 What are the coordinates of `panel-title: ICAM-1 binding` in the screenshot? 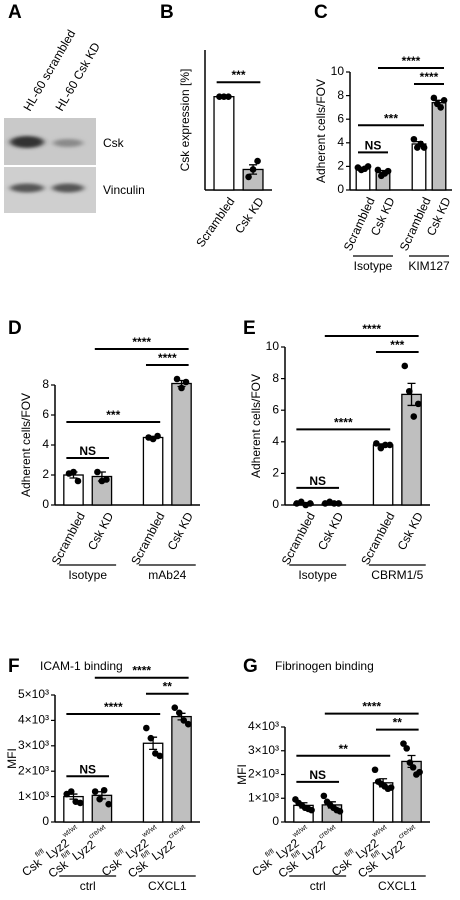 It's located at (81, 666).